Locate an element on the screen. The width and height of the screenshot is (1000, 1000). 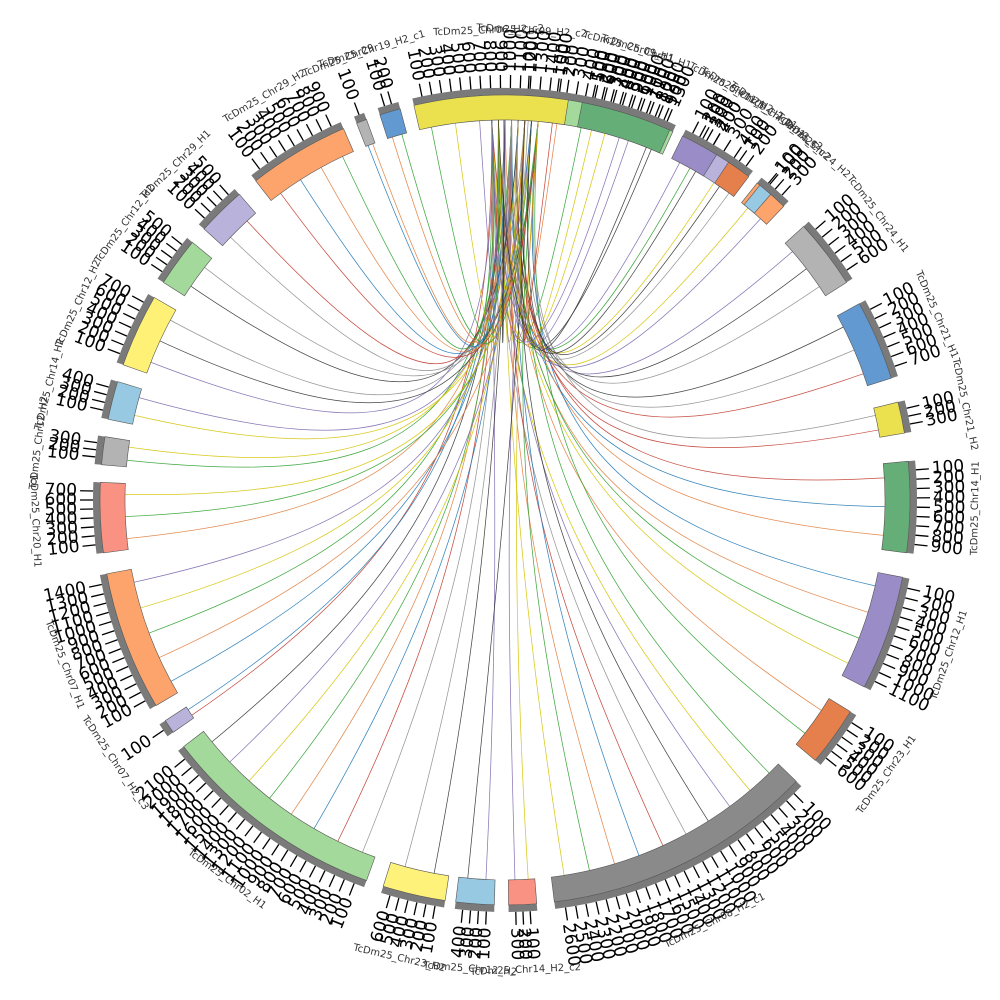
tick-label: 800 is located at coordinates (489, 55).